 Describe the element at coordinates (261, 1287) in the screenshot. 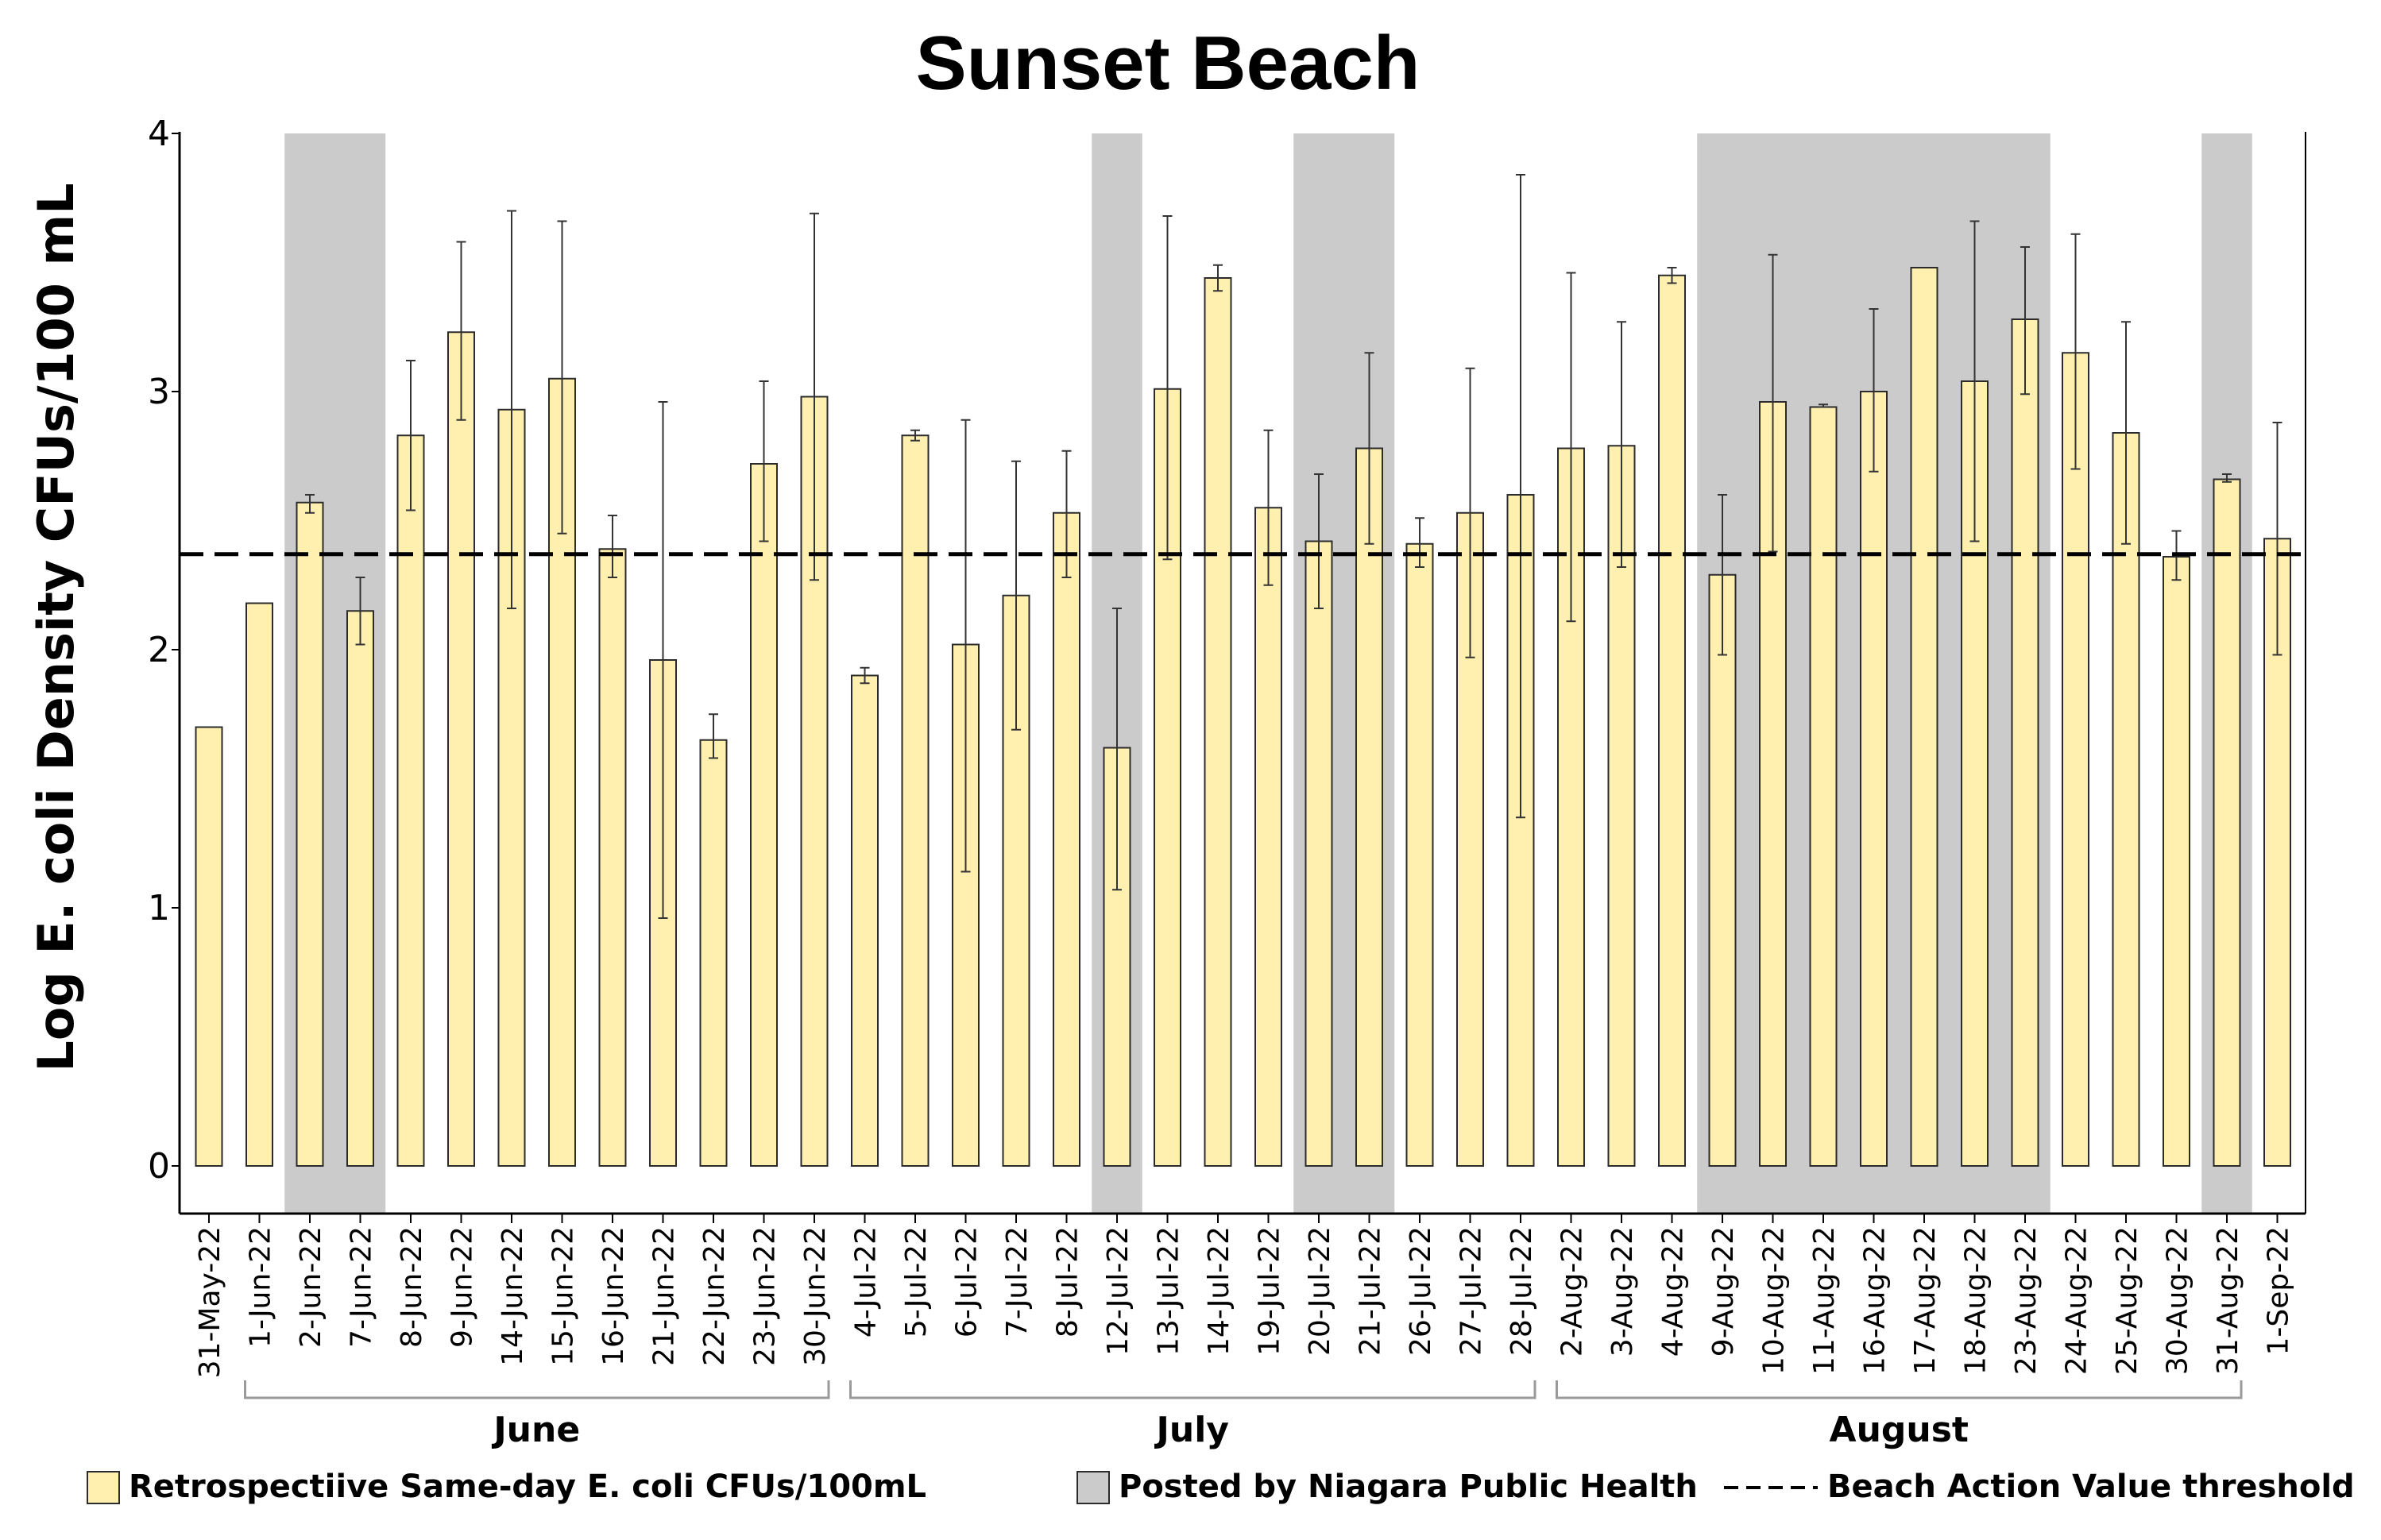

I see `x-tick-label-1-jun-22: 1-Jun-22` at that location.